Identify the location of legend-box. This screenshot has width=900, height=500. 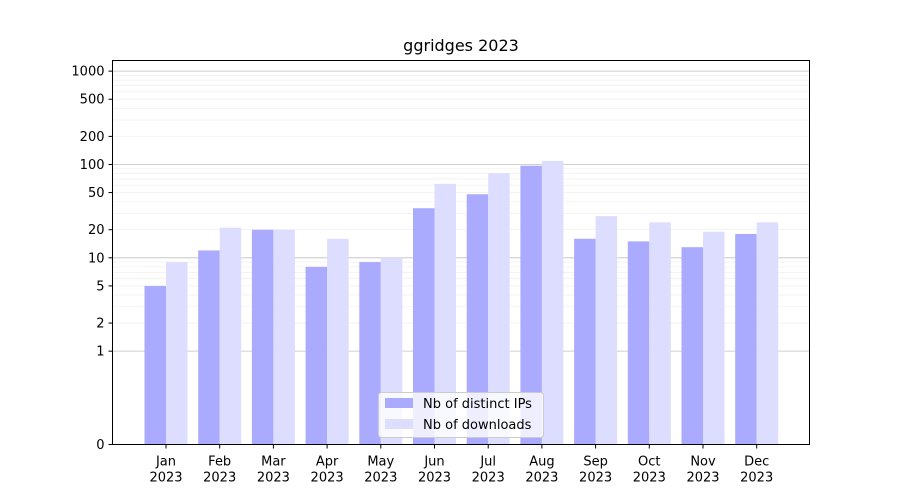
(461, 415).